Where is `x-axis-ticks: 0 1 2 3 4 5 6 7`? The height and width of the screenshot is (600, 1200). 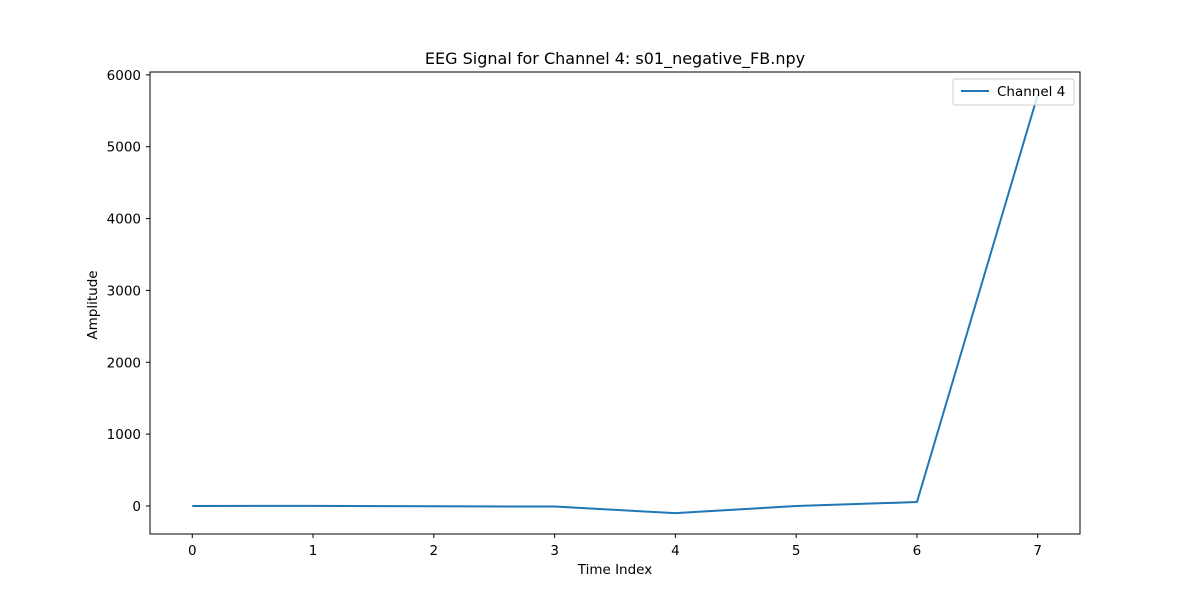 x-axis-ticks: 0 1 2 3 4 5 6 7 is located at coordinates (615, 546).